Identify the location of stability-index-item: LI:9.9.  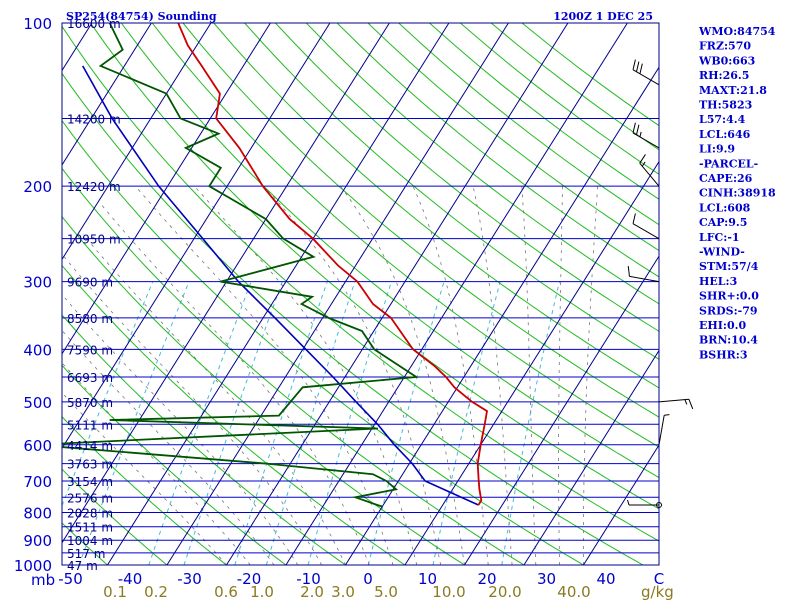
(717, 149).